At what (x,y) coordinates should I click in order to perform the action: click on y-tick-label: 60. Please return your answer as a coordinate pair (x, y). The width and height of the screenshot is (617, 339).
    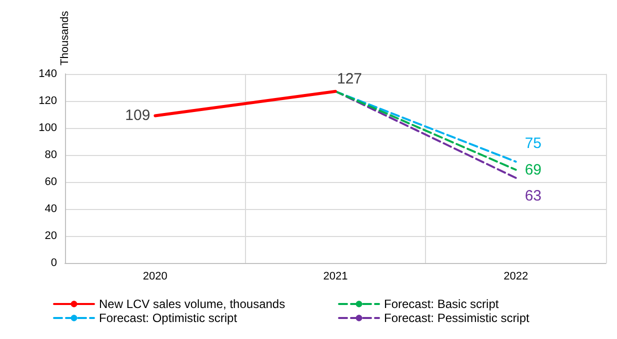
    Looking at the image, I should click on (50, 182).